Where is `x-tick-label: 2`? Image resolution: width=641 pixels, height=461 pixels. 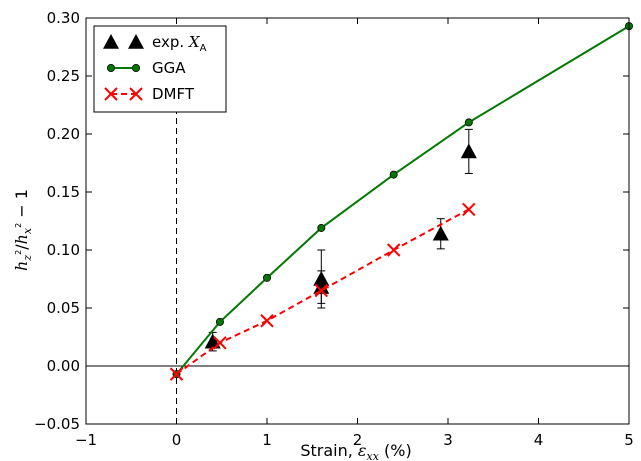
x-tick-label: 2 is located at coordinates (358, 440).